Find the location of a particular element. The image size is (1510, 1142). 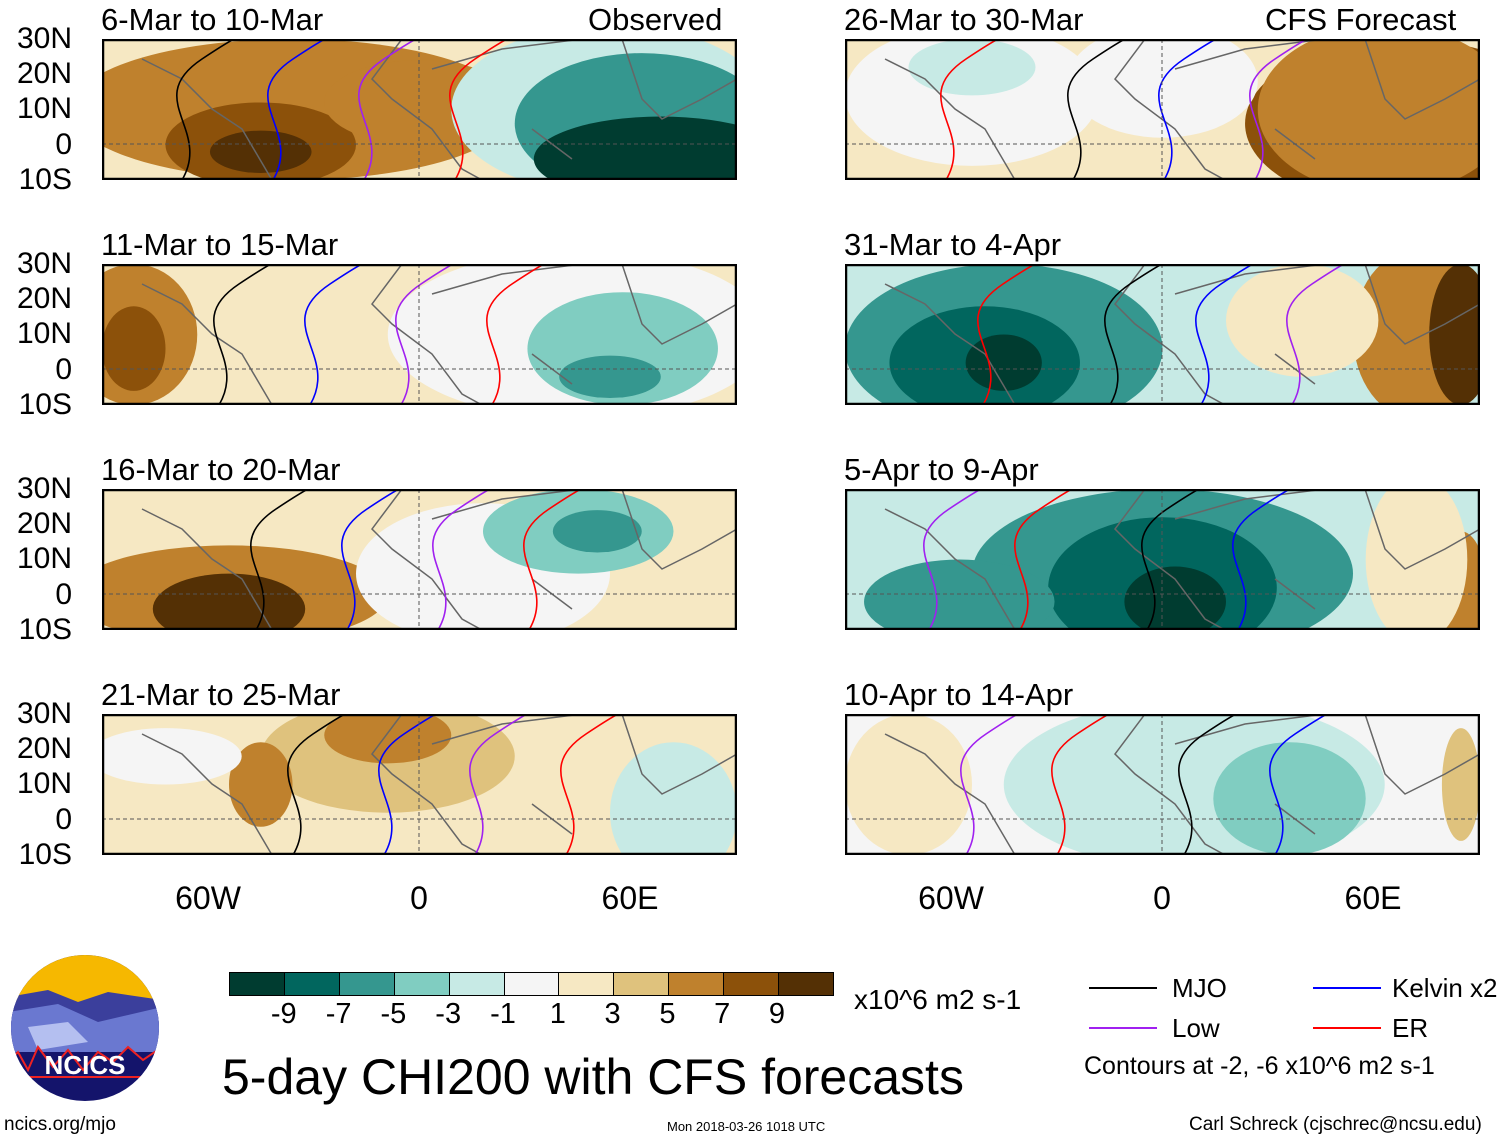

panel-title: 11-Mar to 15-Mar is located at coordinates (220, 244).